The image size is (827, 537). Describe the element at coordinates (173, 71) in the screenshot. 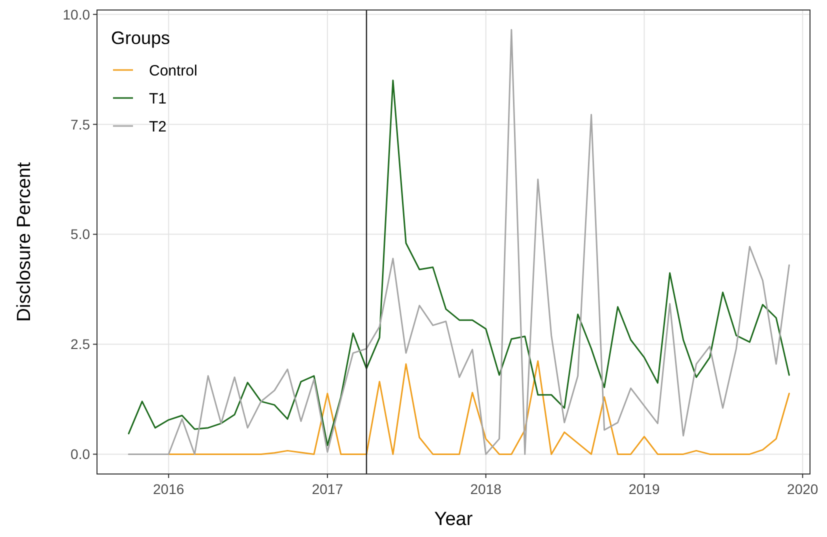

I see `legend-label: Control` at that location.